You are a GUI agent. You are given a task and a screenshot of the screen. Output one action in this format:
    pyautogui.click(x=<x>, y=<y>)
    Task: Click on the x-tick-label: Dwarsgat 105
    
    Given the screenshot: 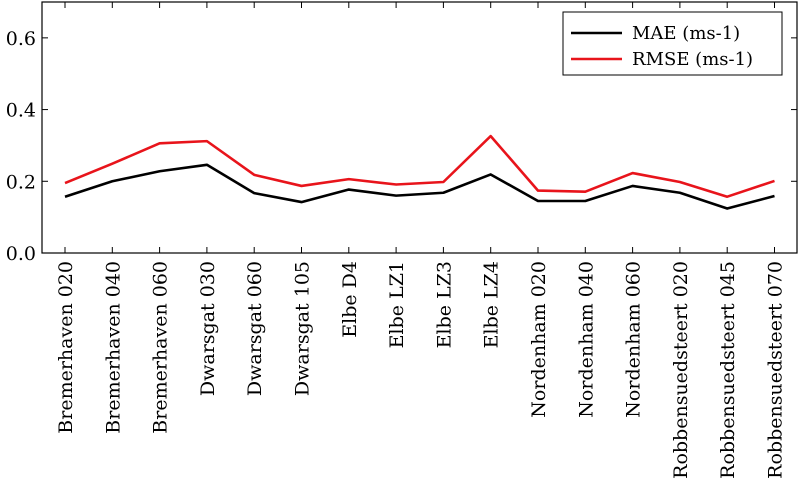 What is the action you would take?
    pyautogui.click(x=303, y=328)
    